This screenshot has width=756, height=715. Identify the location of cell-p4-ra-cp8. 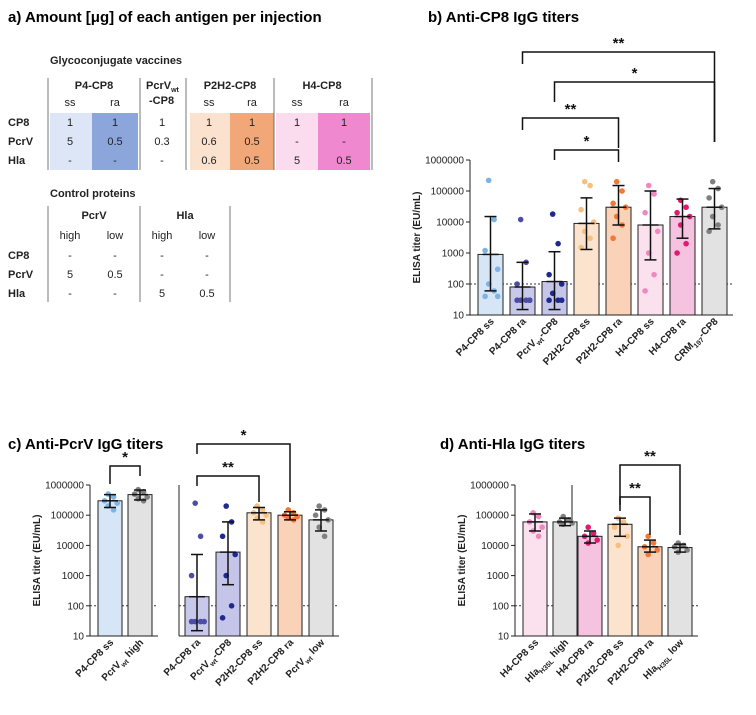
(115, 122).